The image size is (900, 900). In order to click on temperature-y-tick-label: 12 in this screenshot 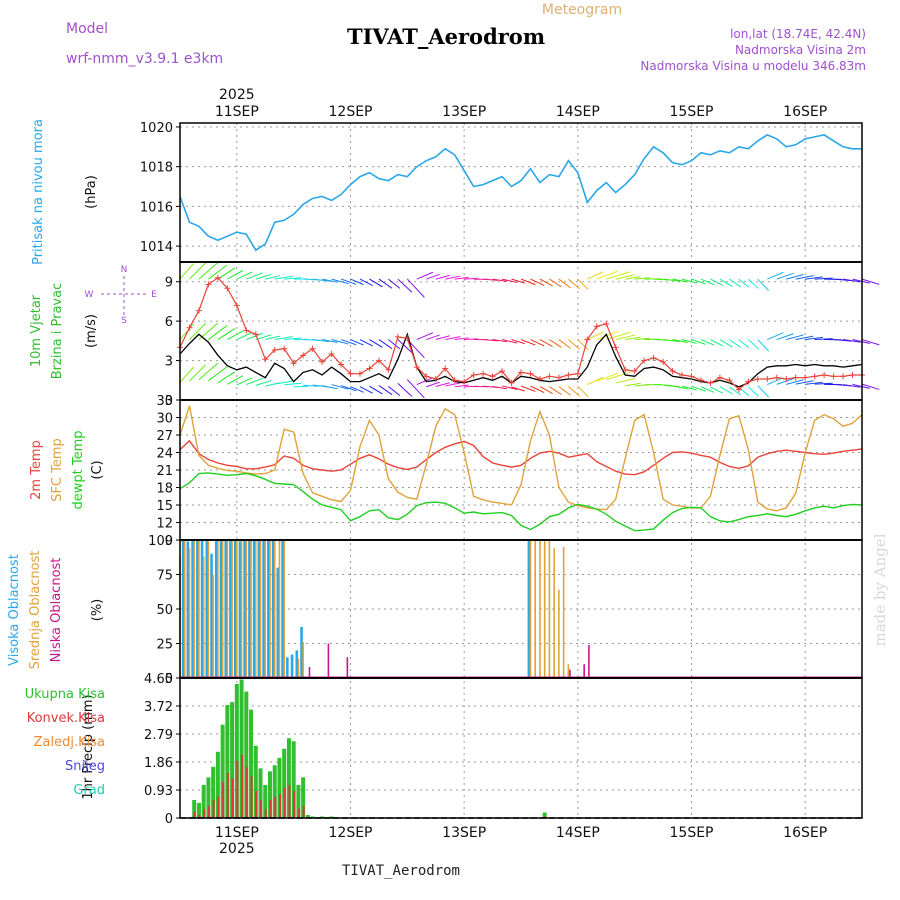, I will do `click(164, 524)`.